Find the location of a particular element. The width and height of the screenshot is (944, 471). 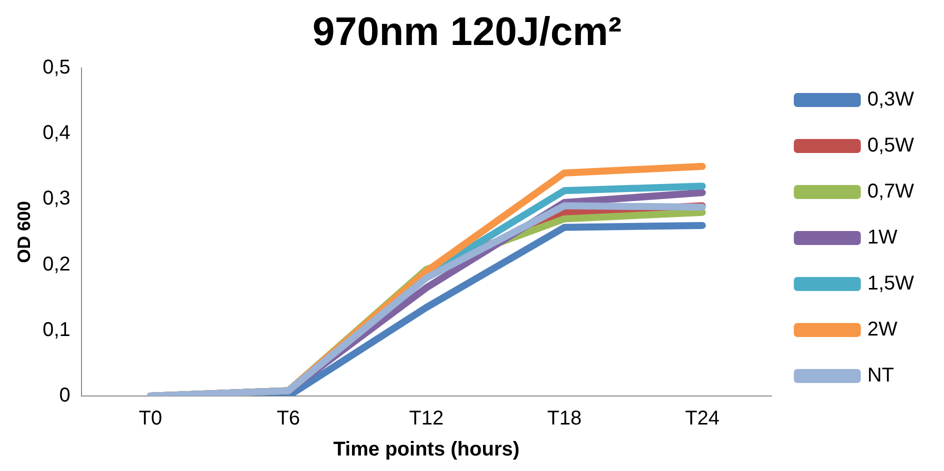

chart-title: 970nm 120J/cm² is located at coordinates (467, 32).